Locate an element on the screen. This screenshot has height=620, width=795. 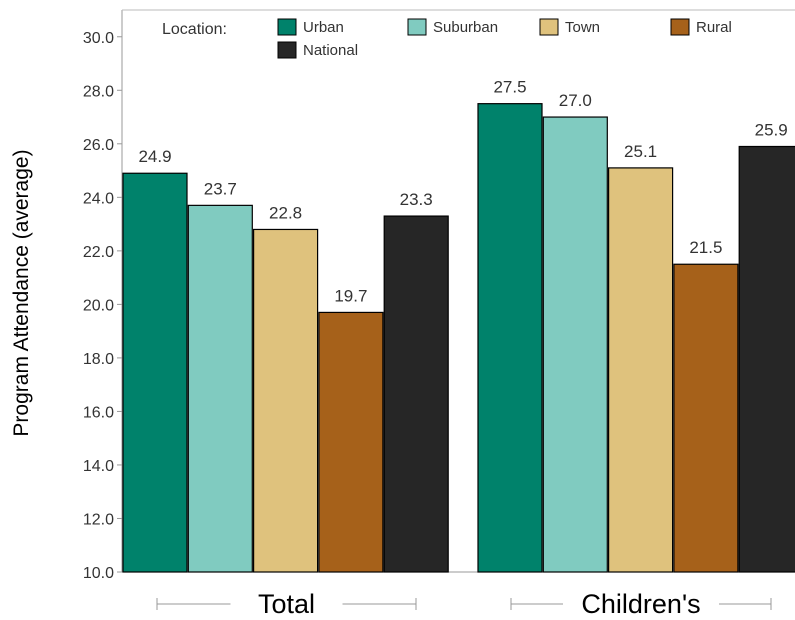
y-tick-label: 28.0 is located at coordinates (98, 91).